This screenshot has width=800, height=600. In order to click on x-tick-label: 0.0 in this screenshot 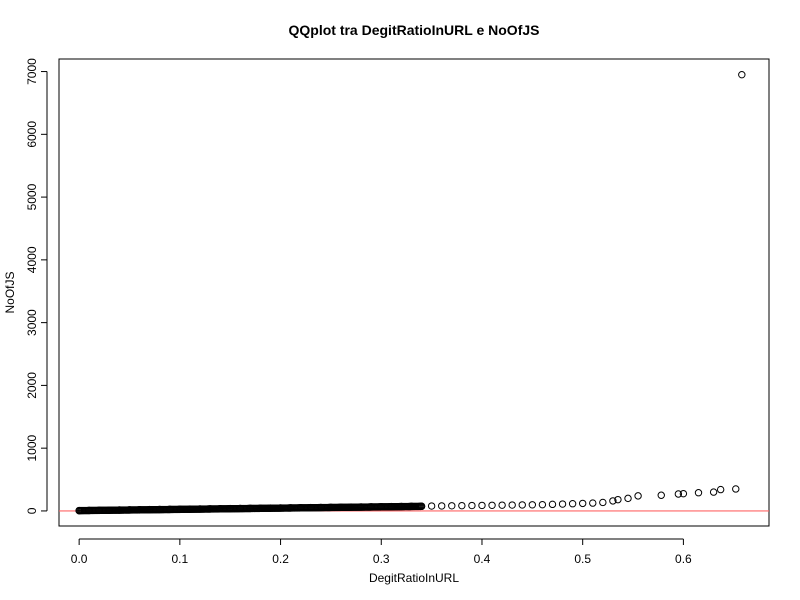, I will do `click(79, 559)`.